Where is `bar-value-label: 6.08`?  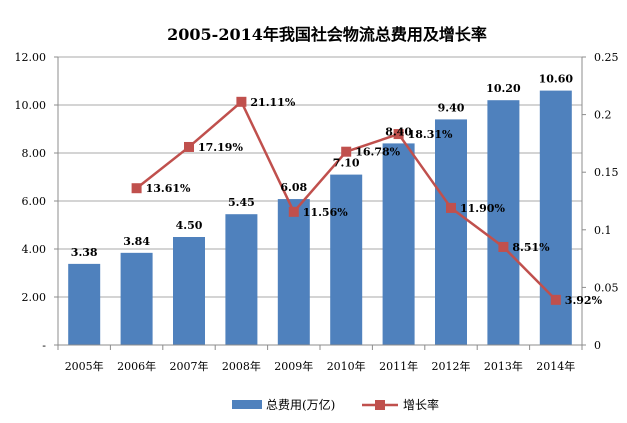 bar-value-label: 6.08 is located at coordinates (293, 187).